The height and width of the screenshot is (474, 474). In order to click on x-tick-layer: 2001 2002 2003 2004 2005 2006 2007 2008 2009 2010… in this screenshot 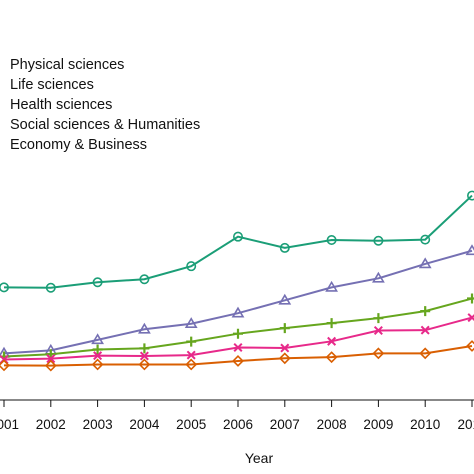, I will do `click(237, 416)`.